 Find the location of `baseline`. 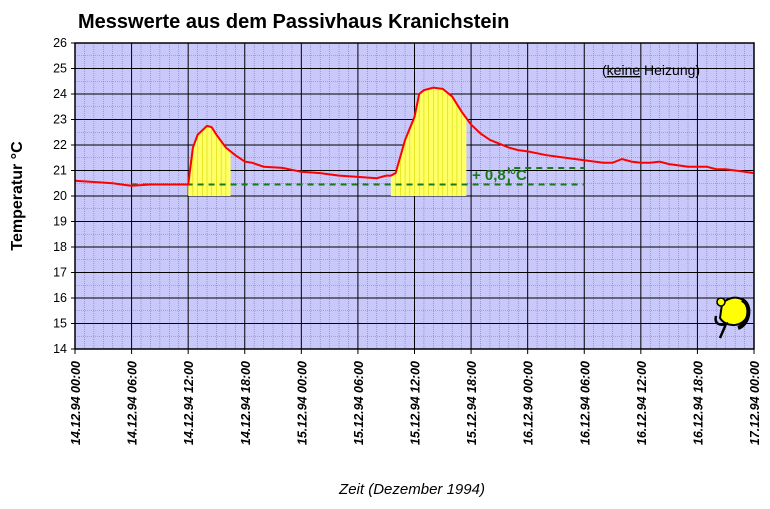

baseline is located at coordinates (358, 176).